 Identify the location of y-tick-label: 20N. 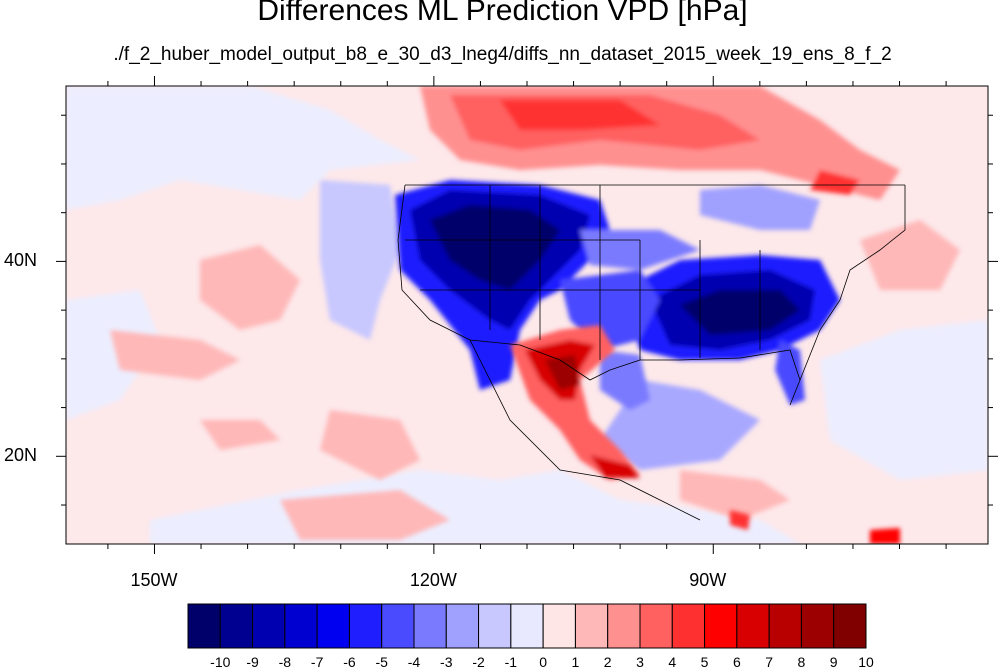
(21, 455).